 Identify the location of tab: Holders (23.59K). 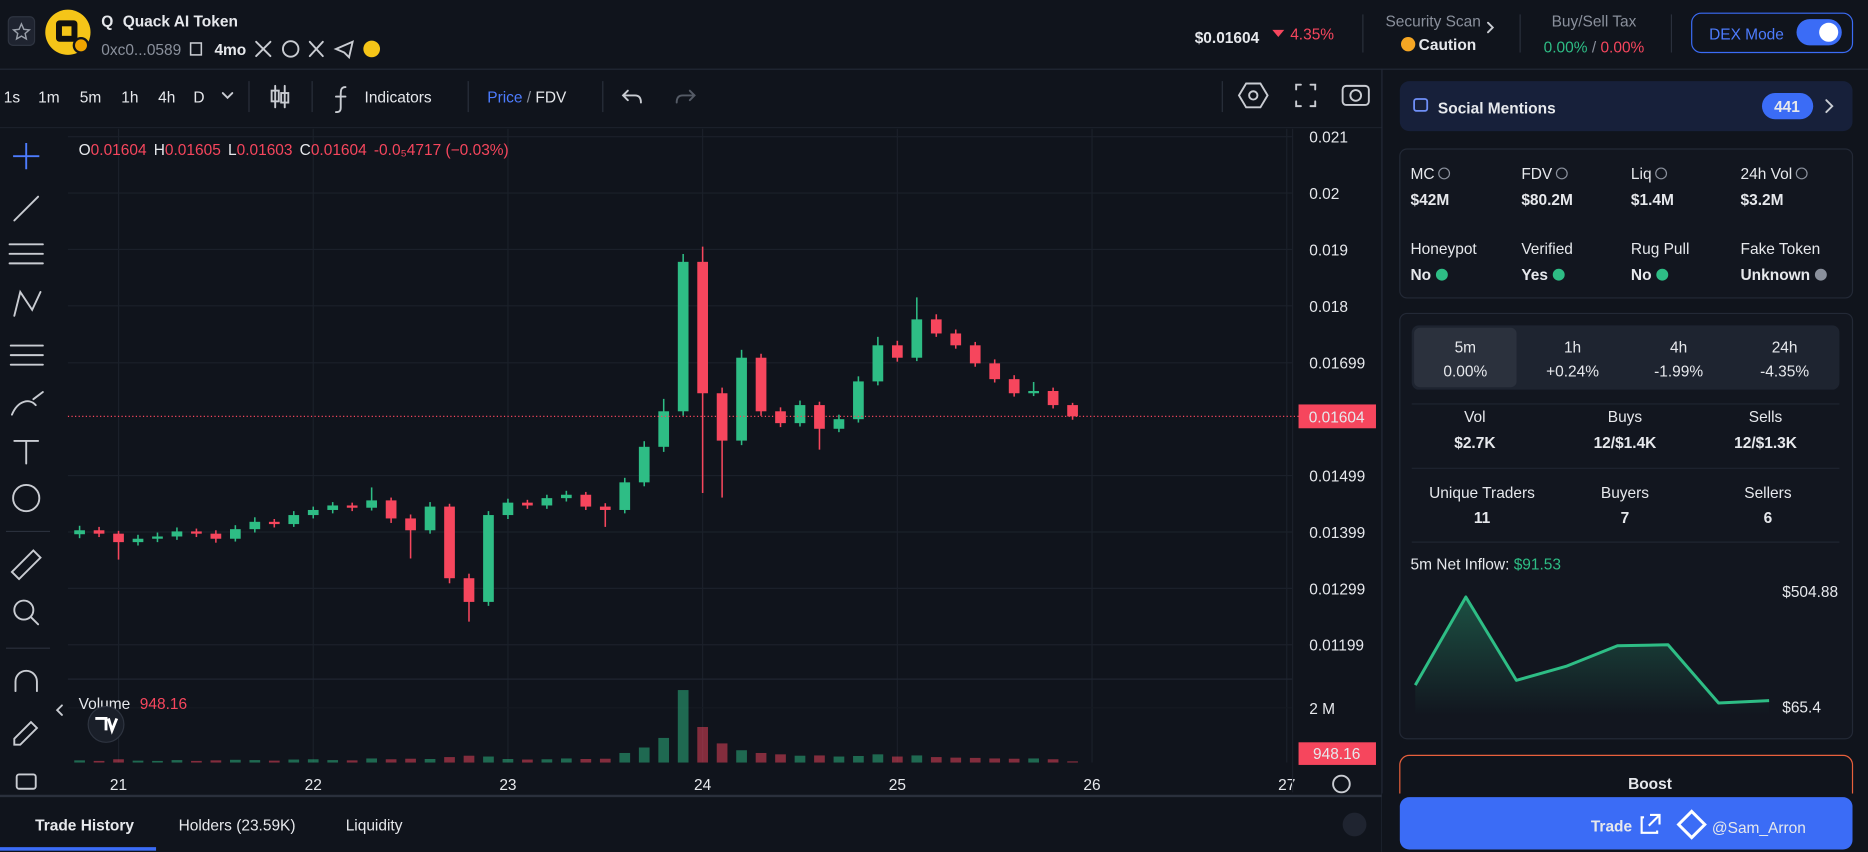
(237, 825).